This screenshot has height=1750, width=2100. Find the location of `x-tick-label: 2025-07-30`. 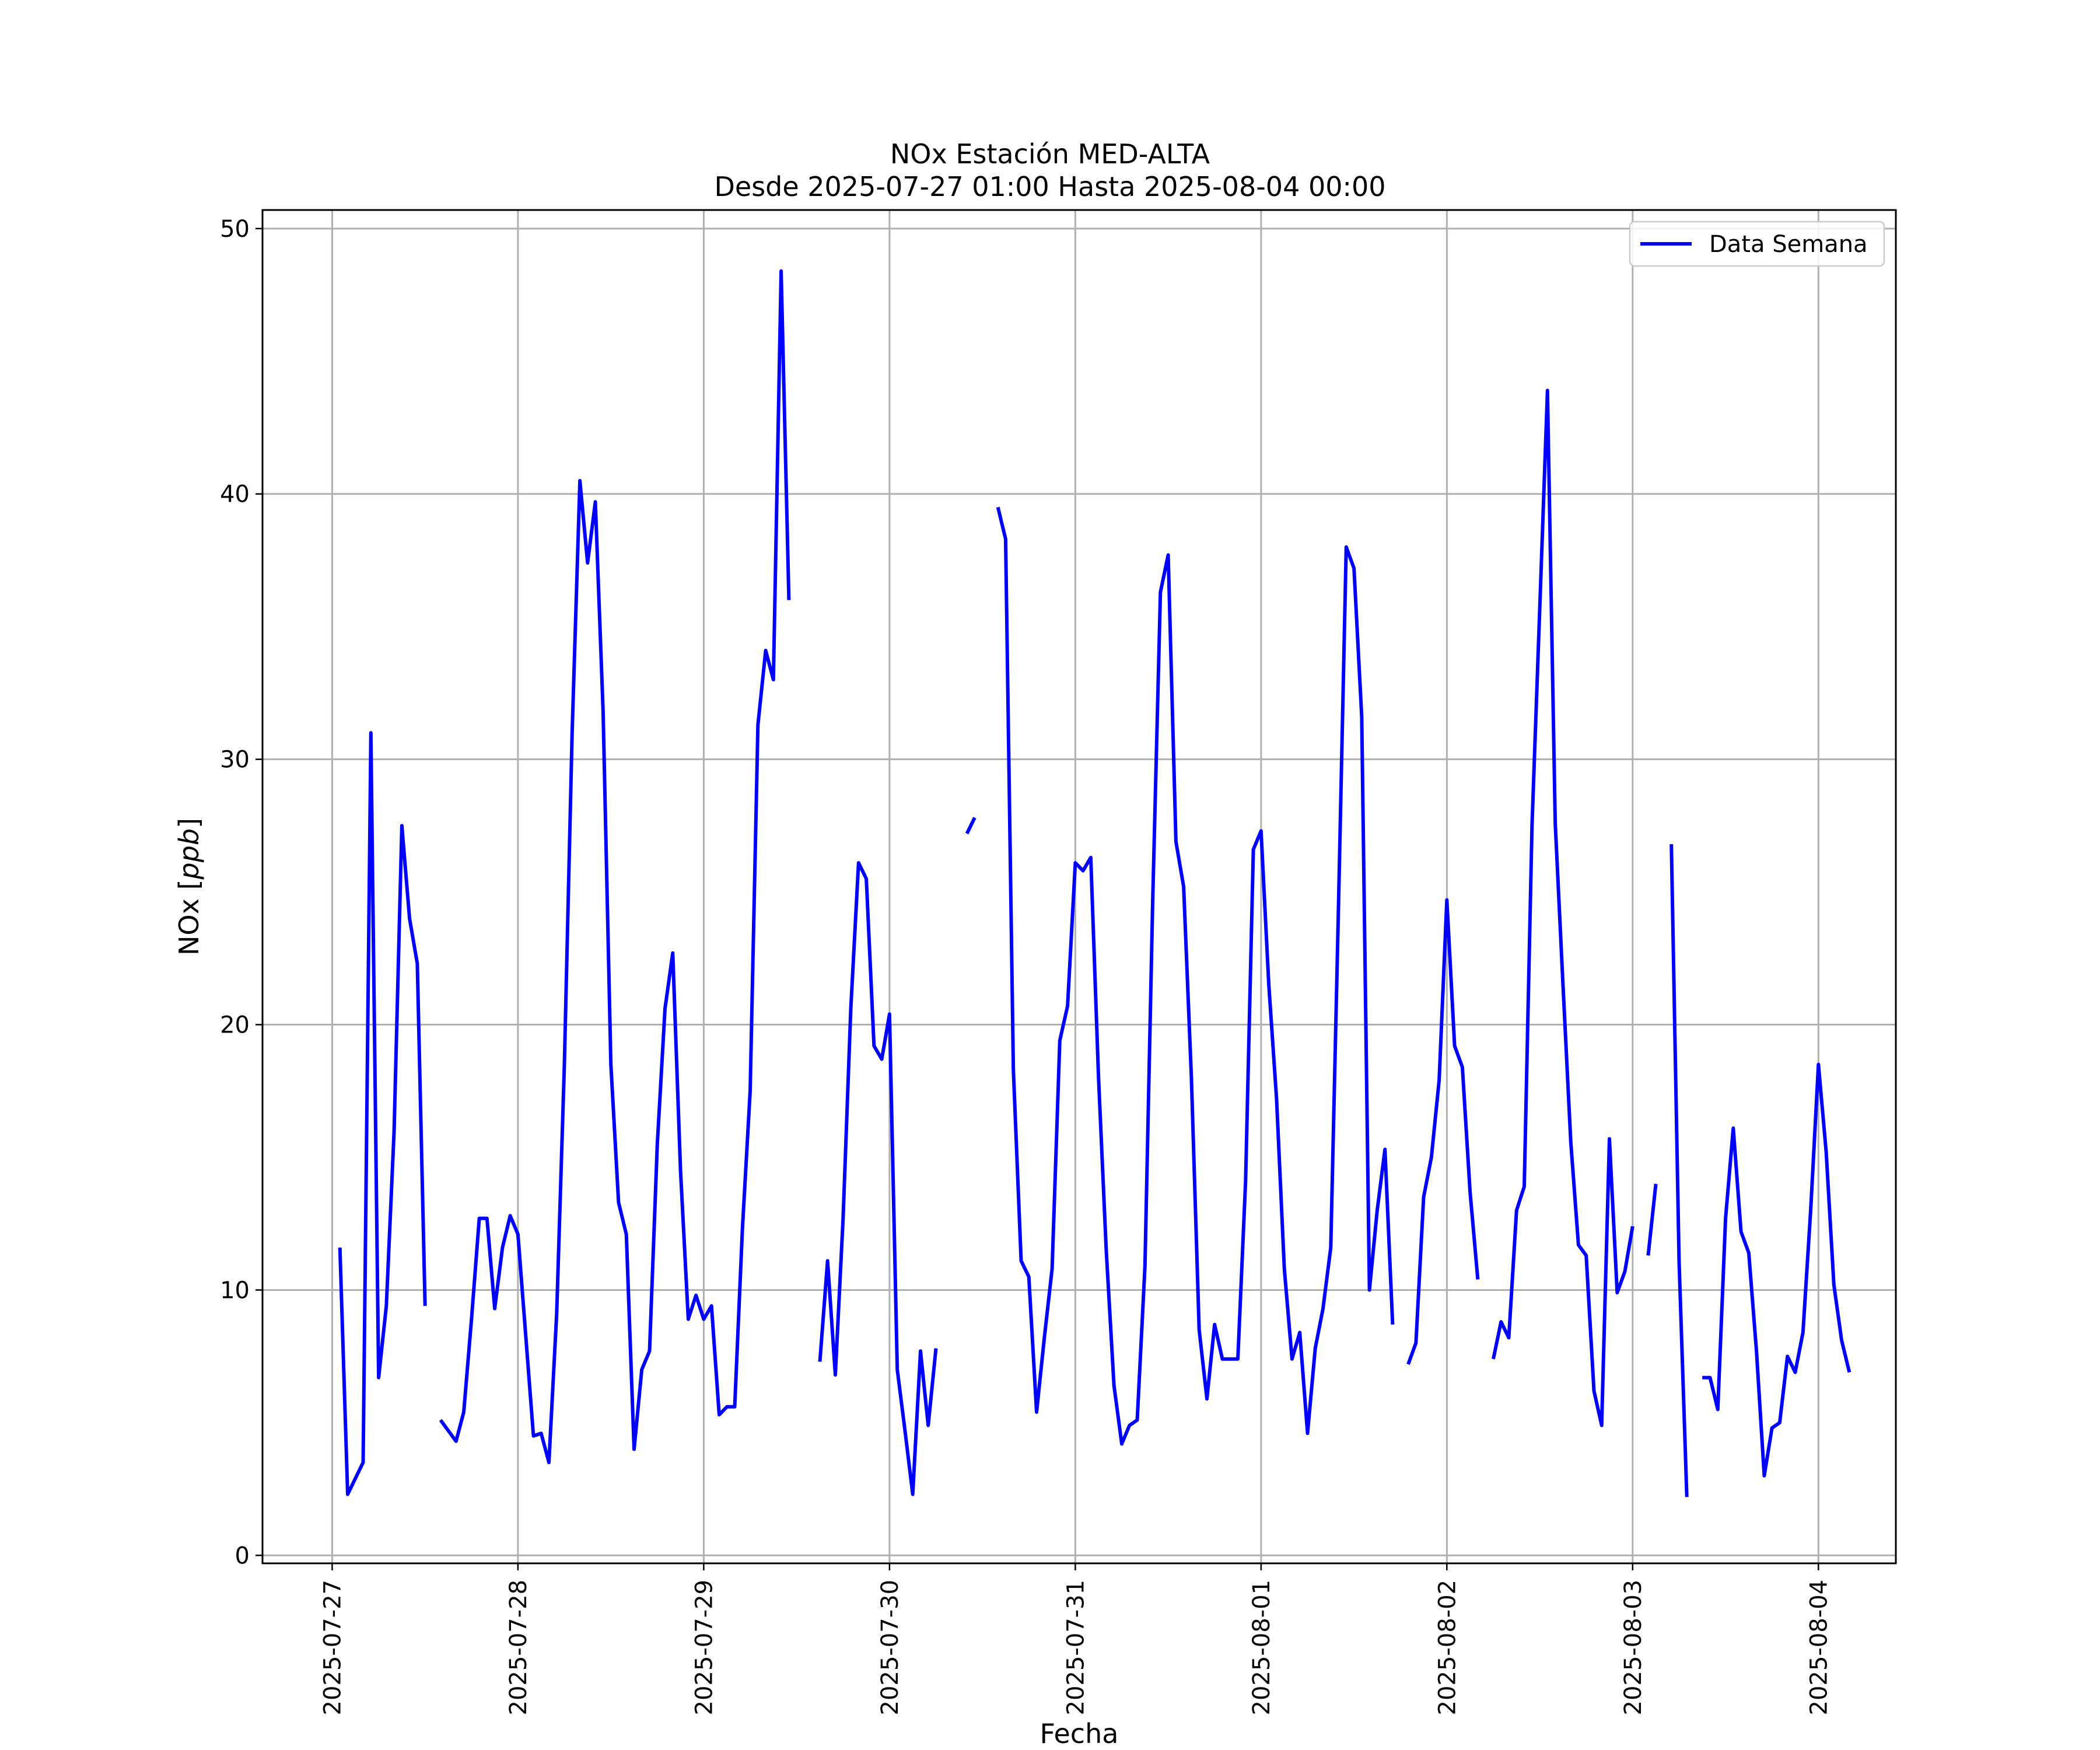

x-tick-label: 2025-07-30 is located at coordinates (890, 1647).